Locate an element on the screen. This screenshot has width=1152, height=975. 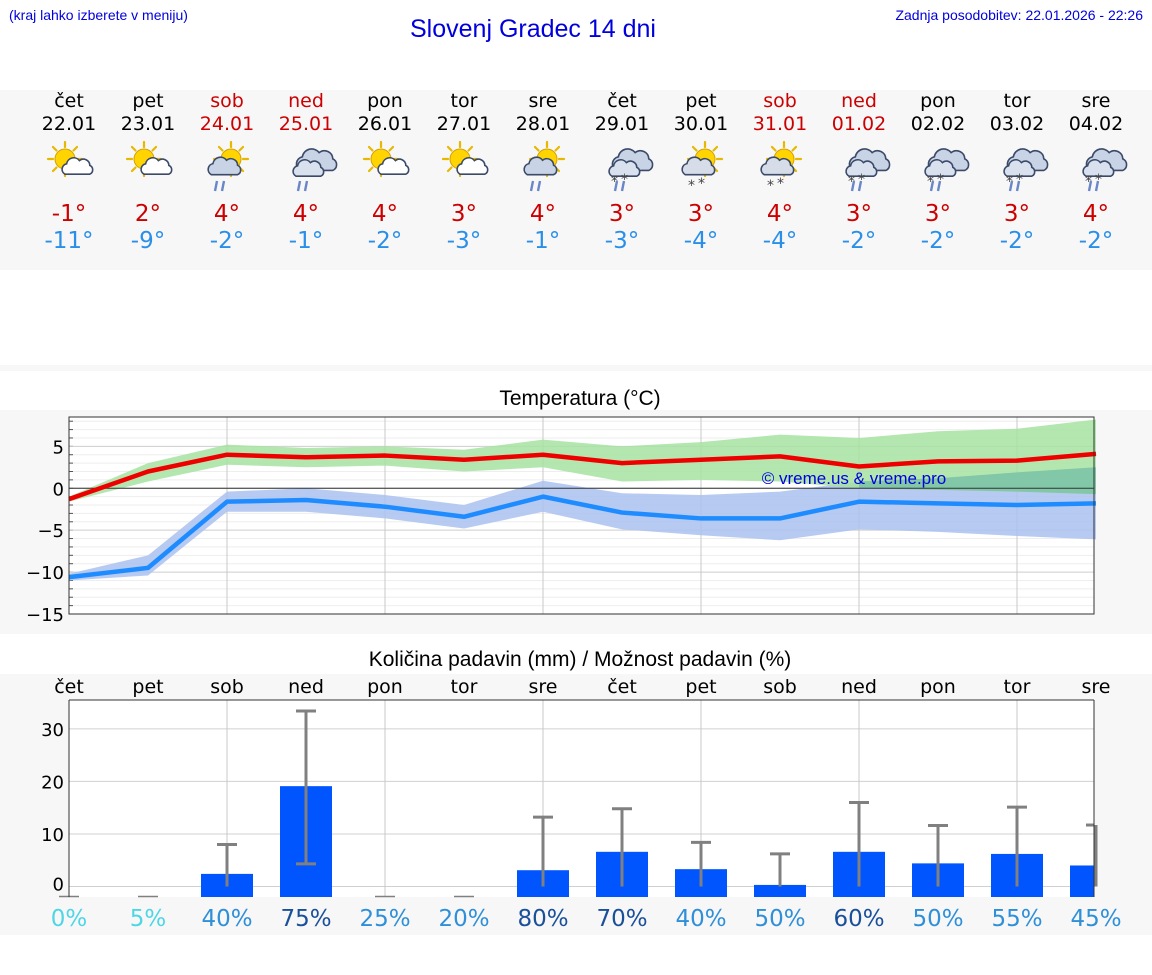
day-name: čet is located at coordinates (69, 101).